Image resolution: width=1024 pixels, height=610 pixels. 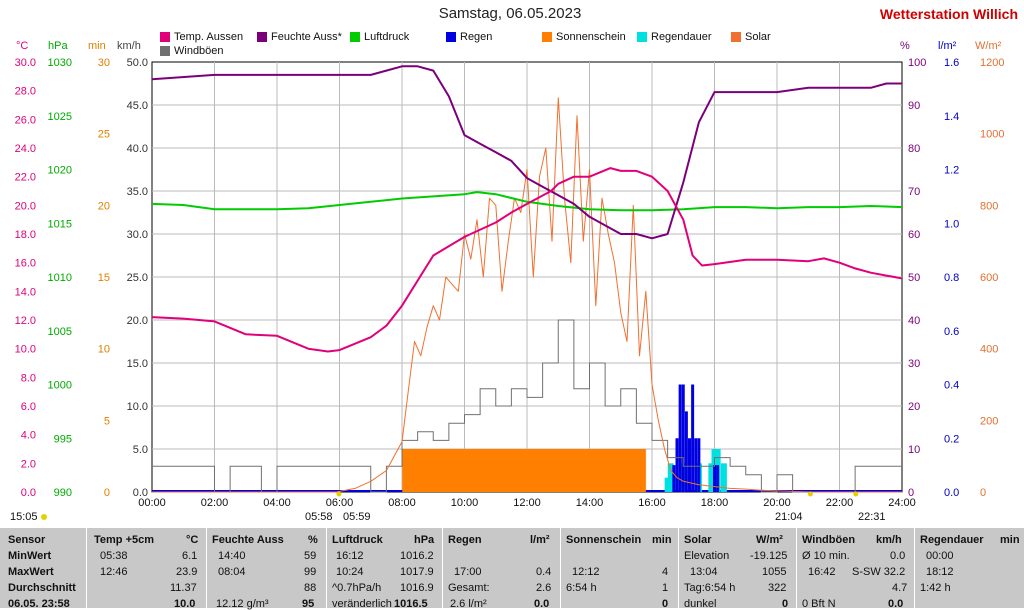 I want to click on wind-tick-label: 10.0, so click(x=137, y=407).